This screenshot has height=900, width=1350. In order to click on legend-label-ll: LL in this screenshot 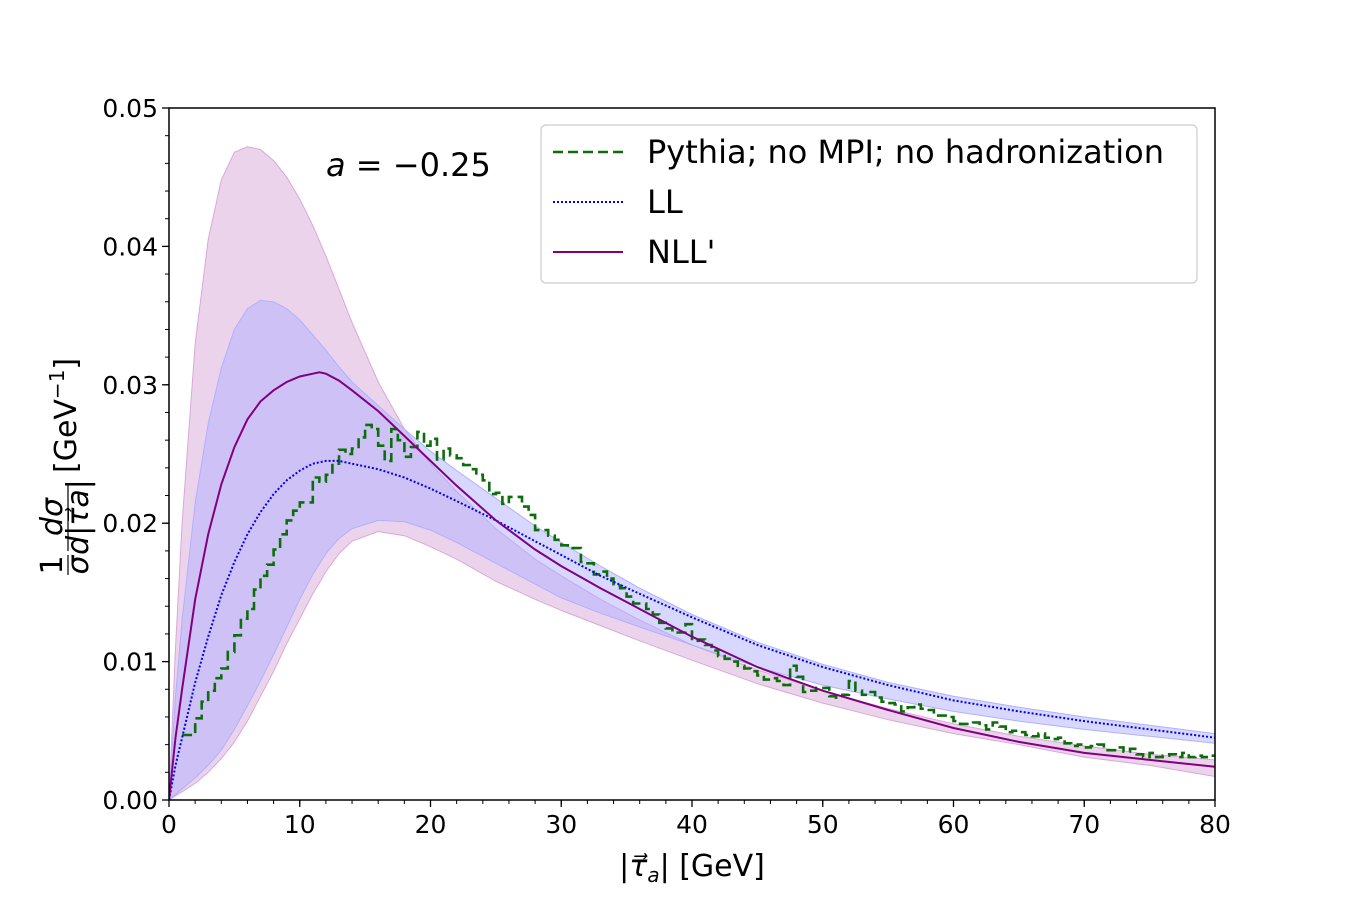, I will do `click(665, 202)`.